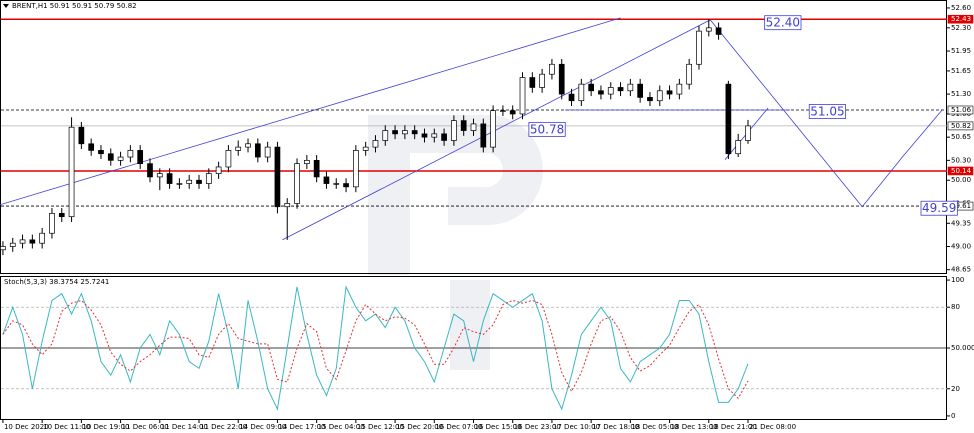 This screenshot has height=433, width=974. What do you see at coordinates (961, 8) in the screenshot?
I see `y-tick-label: 52.60` at bounding box center [961, 8].